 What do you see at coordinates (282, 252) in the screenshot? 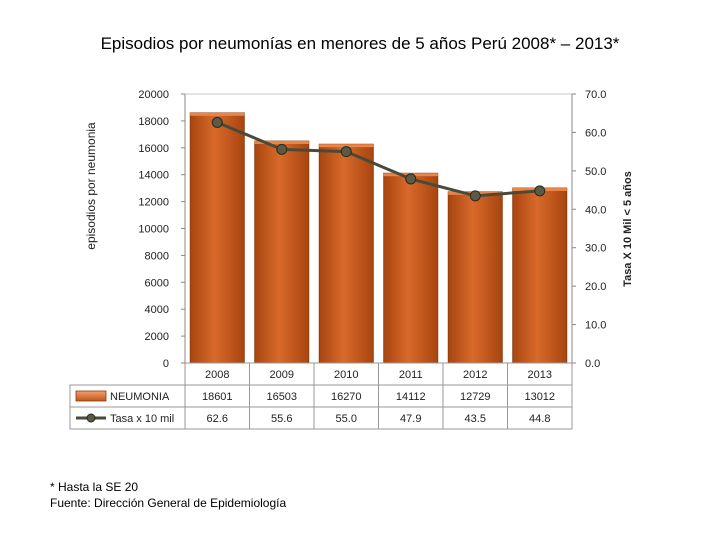
I see `bar-2009` at bounding box center [282, 252].